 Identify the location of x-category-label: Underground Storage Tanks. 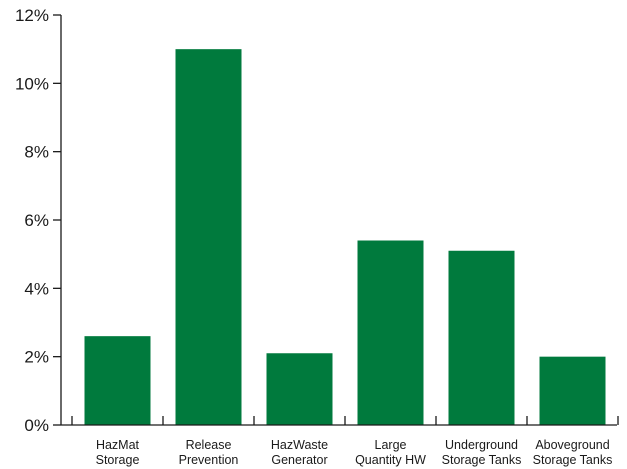
(482, 452).